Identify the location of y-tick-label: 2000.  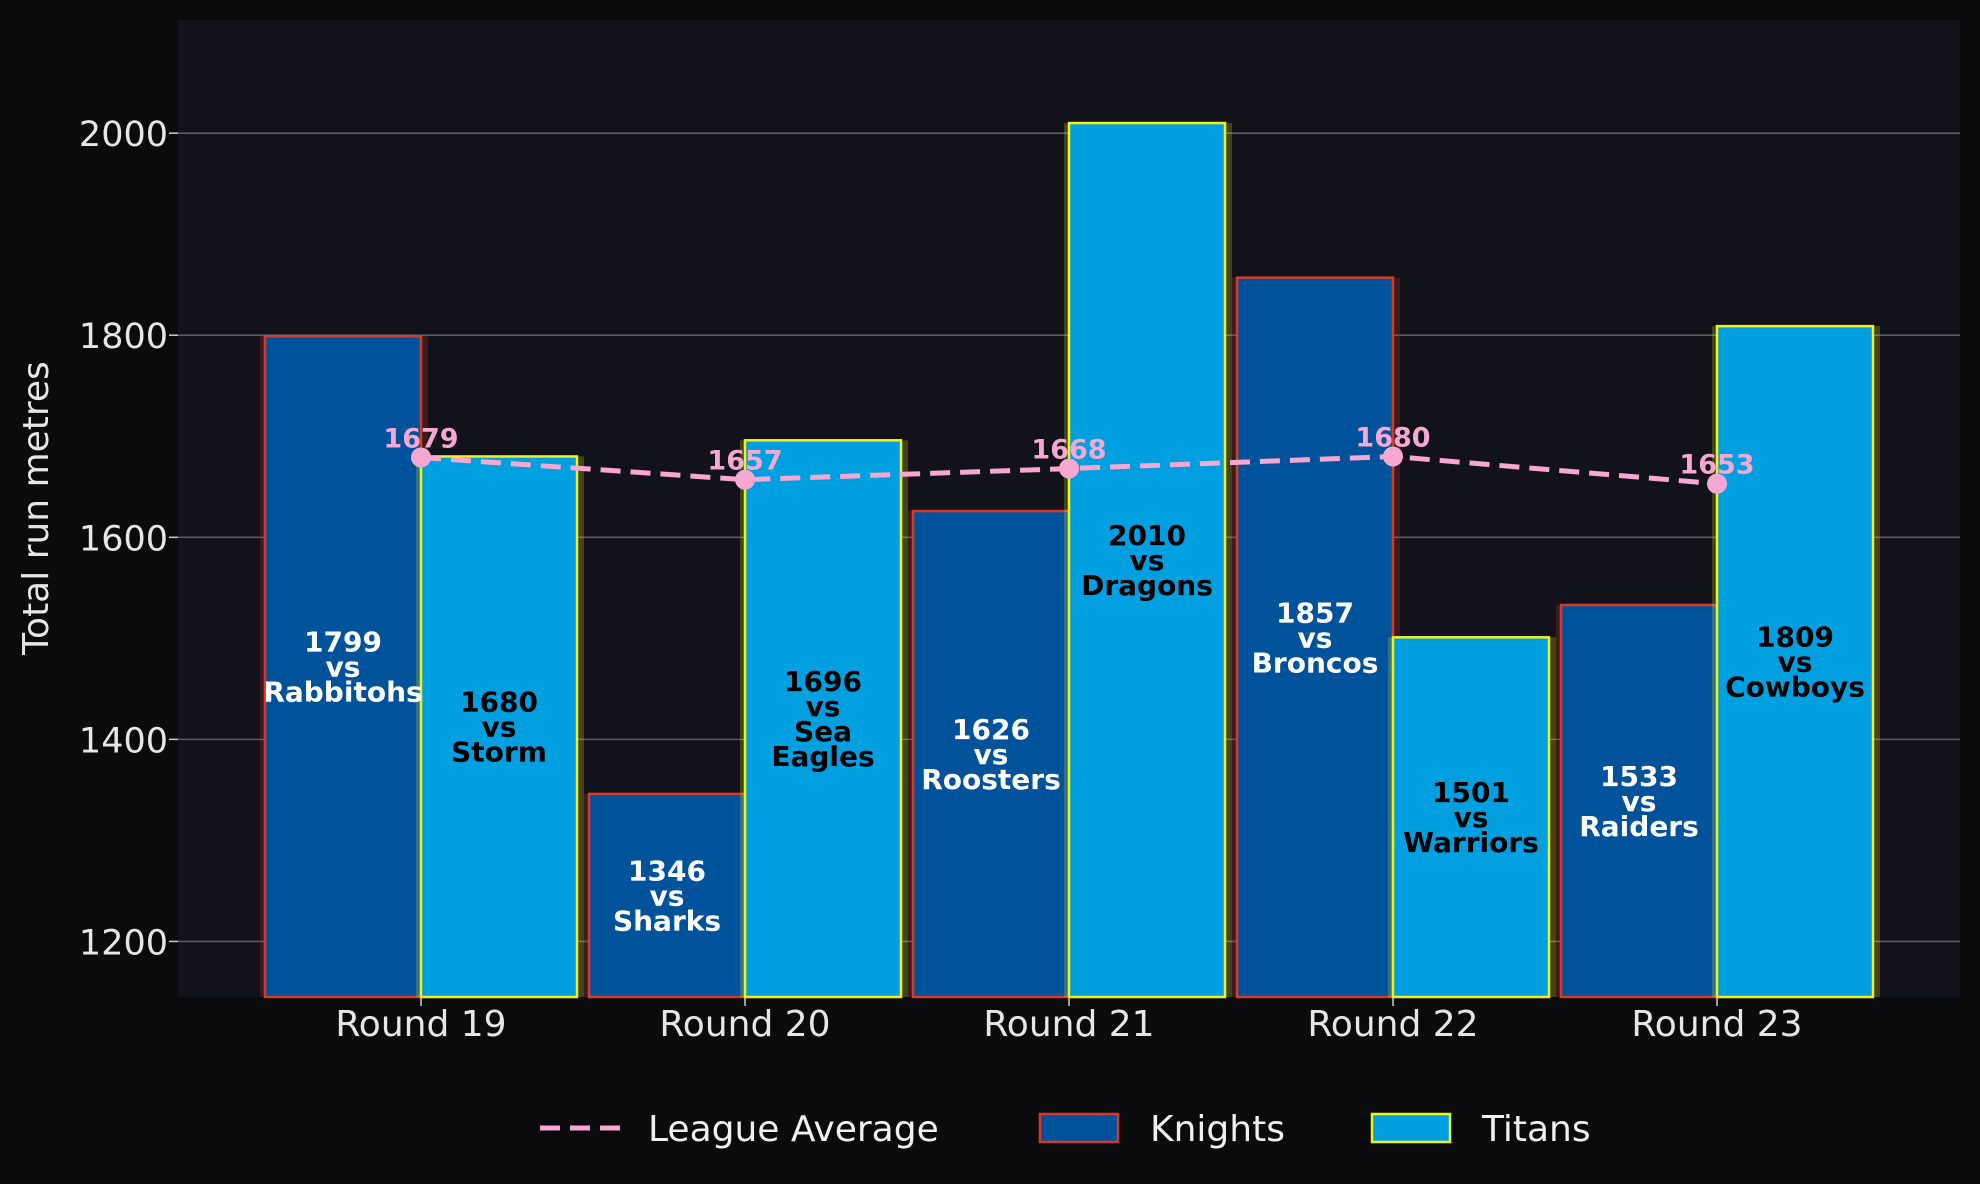
(123, 135).